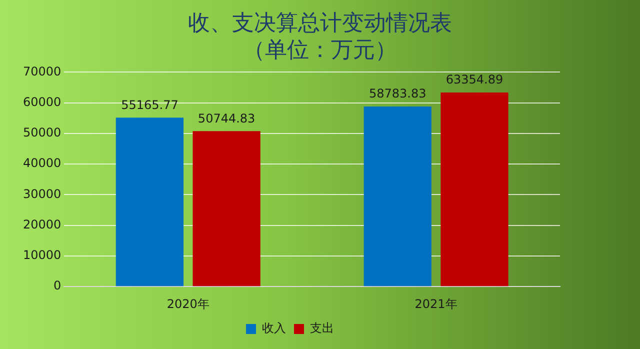 This screenshot has width=640, height=349. I want to click on y-tick-label: 10000, so click(42, 255).